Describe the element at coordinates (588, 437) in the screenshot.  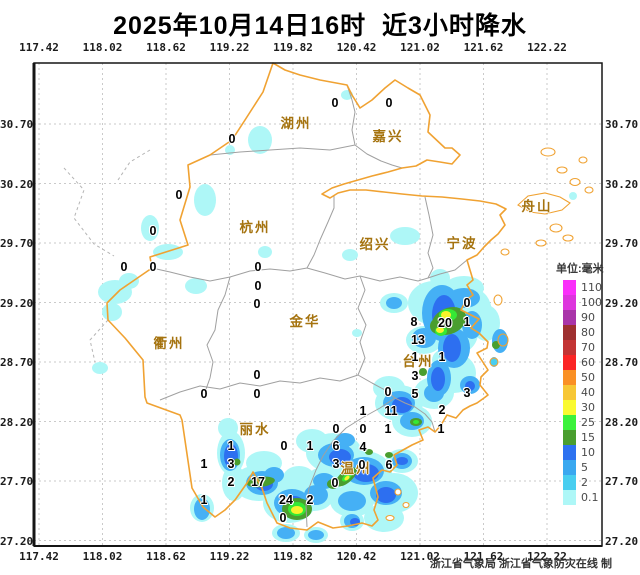
I see `legend-value-label: 15` at that location.